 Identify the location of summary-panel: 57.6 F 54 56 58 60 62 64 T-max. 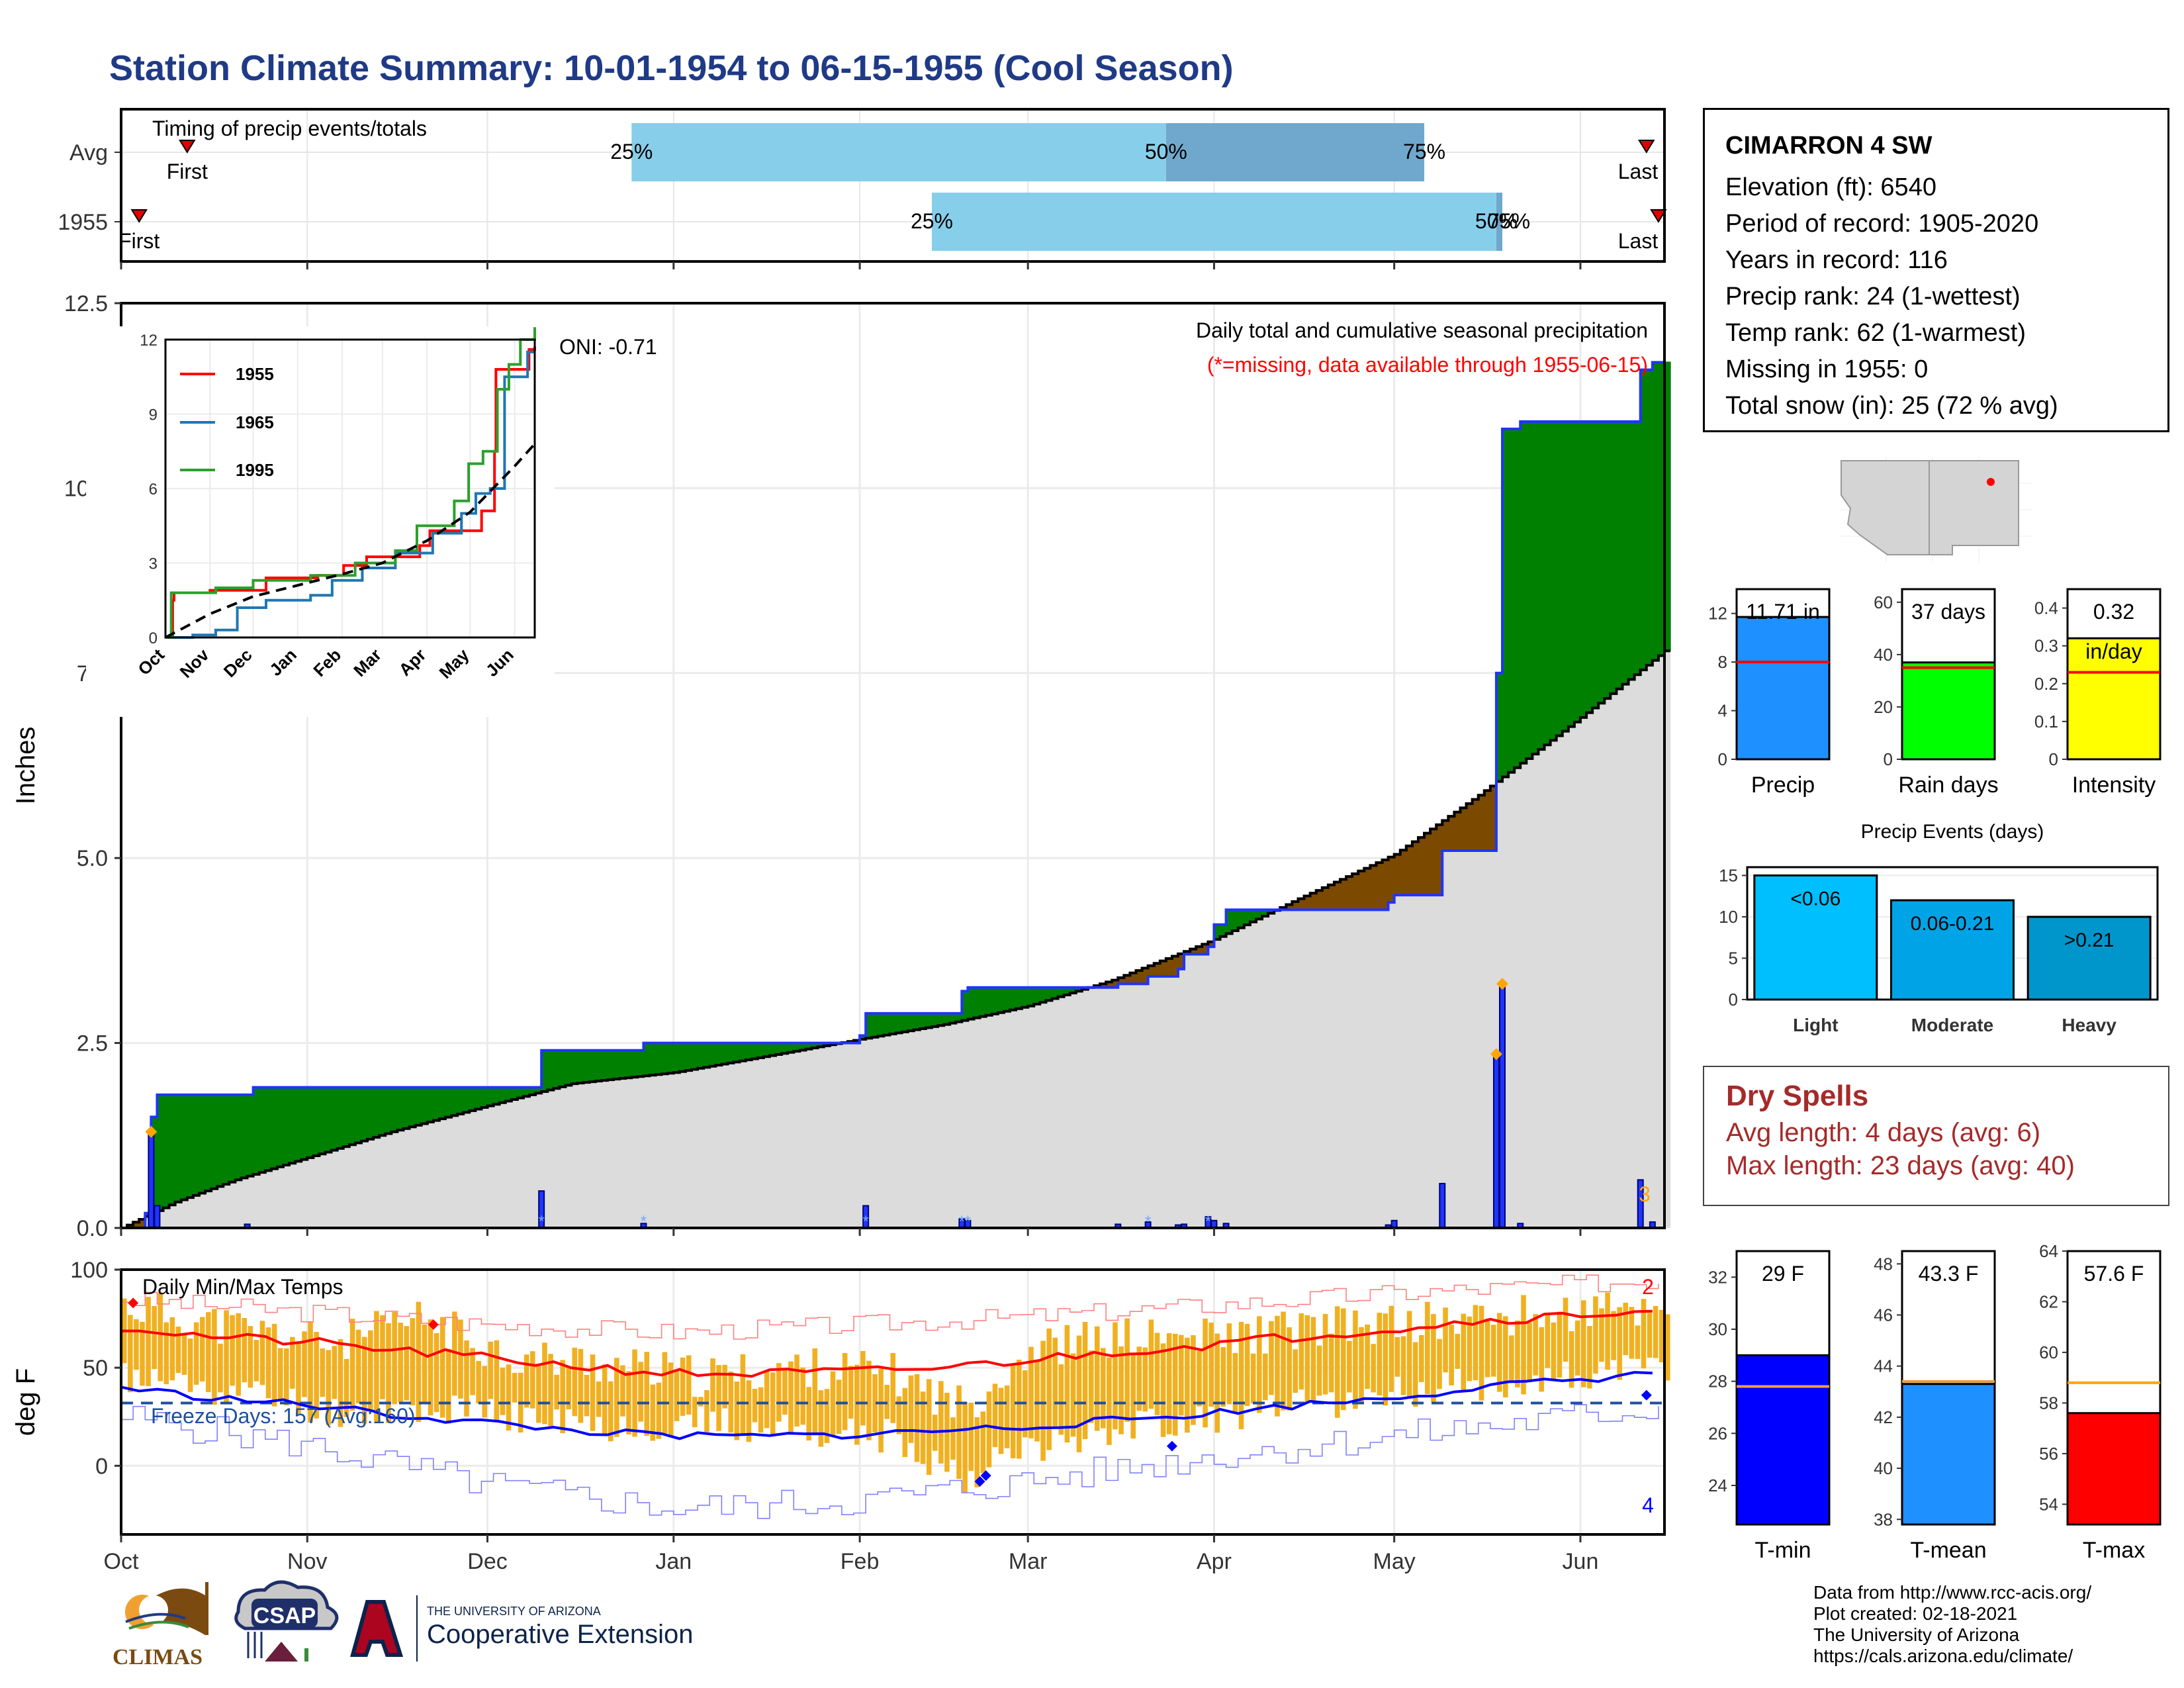
(2100, 1402).